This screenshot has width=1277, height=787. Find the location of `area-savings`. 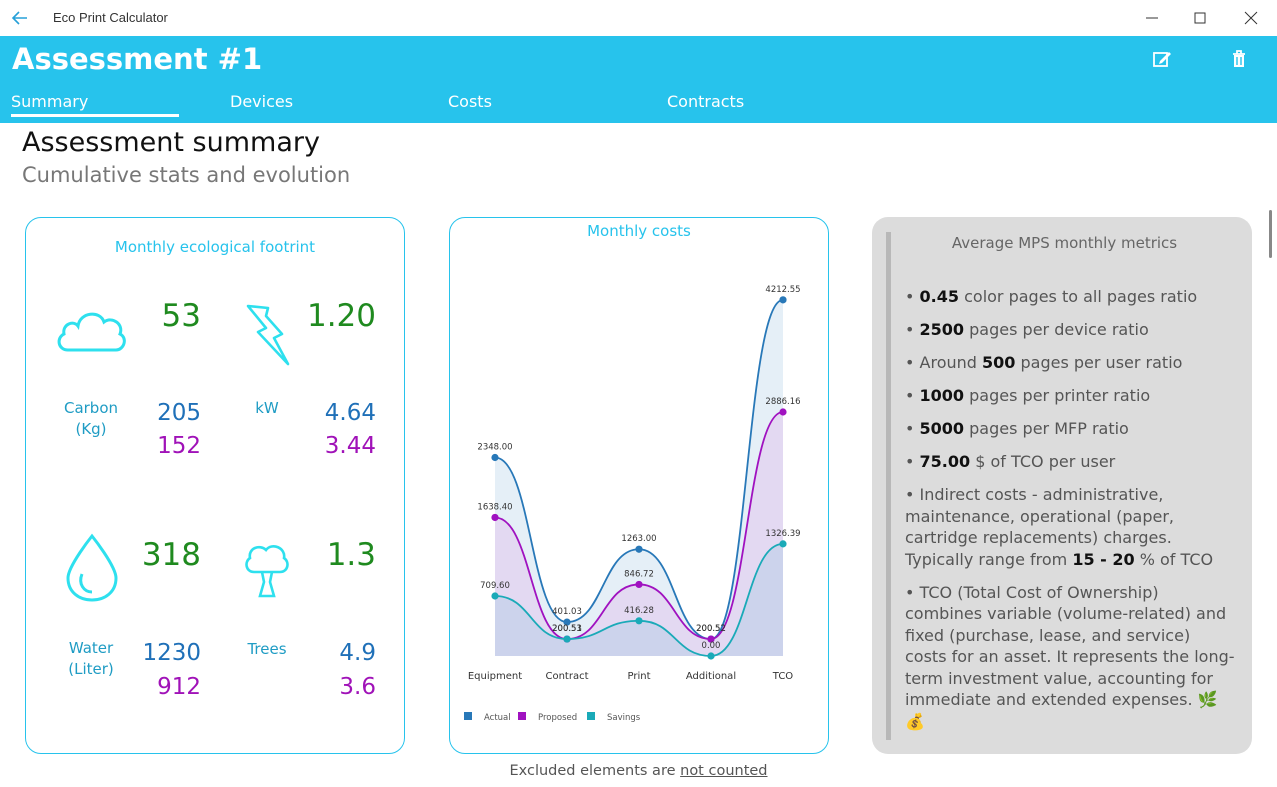

area-savings is located at coordinates (639, 599).